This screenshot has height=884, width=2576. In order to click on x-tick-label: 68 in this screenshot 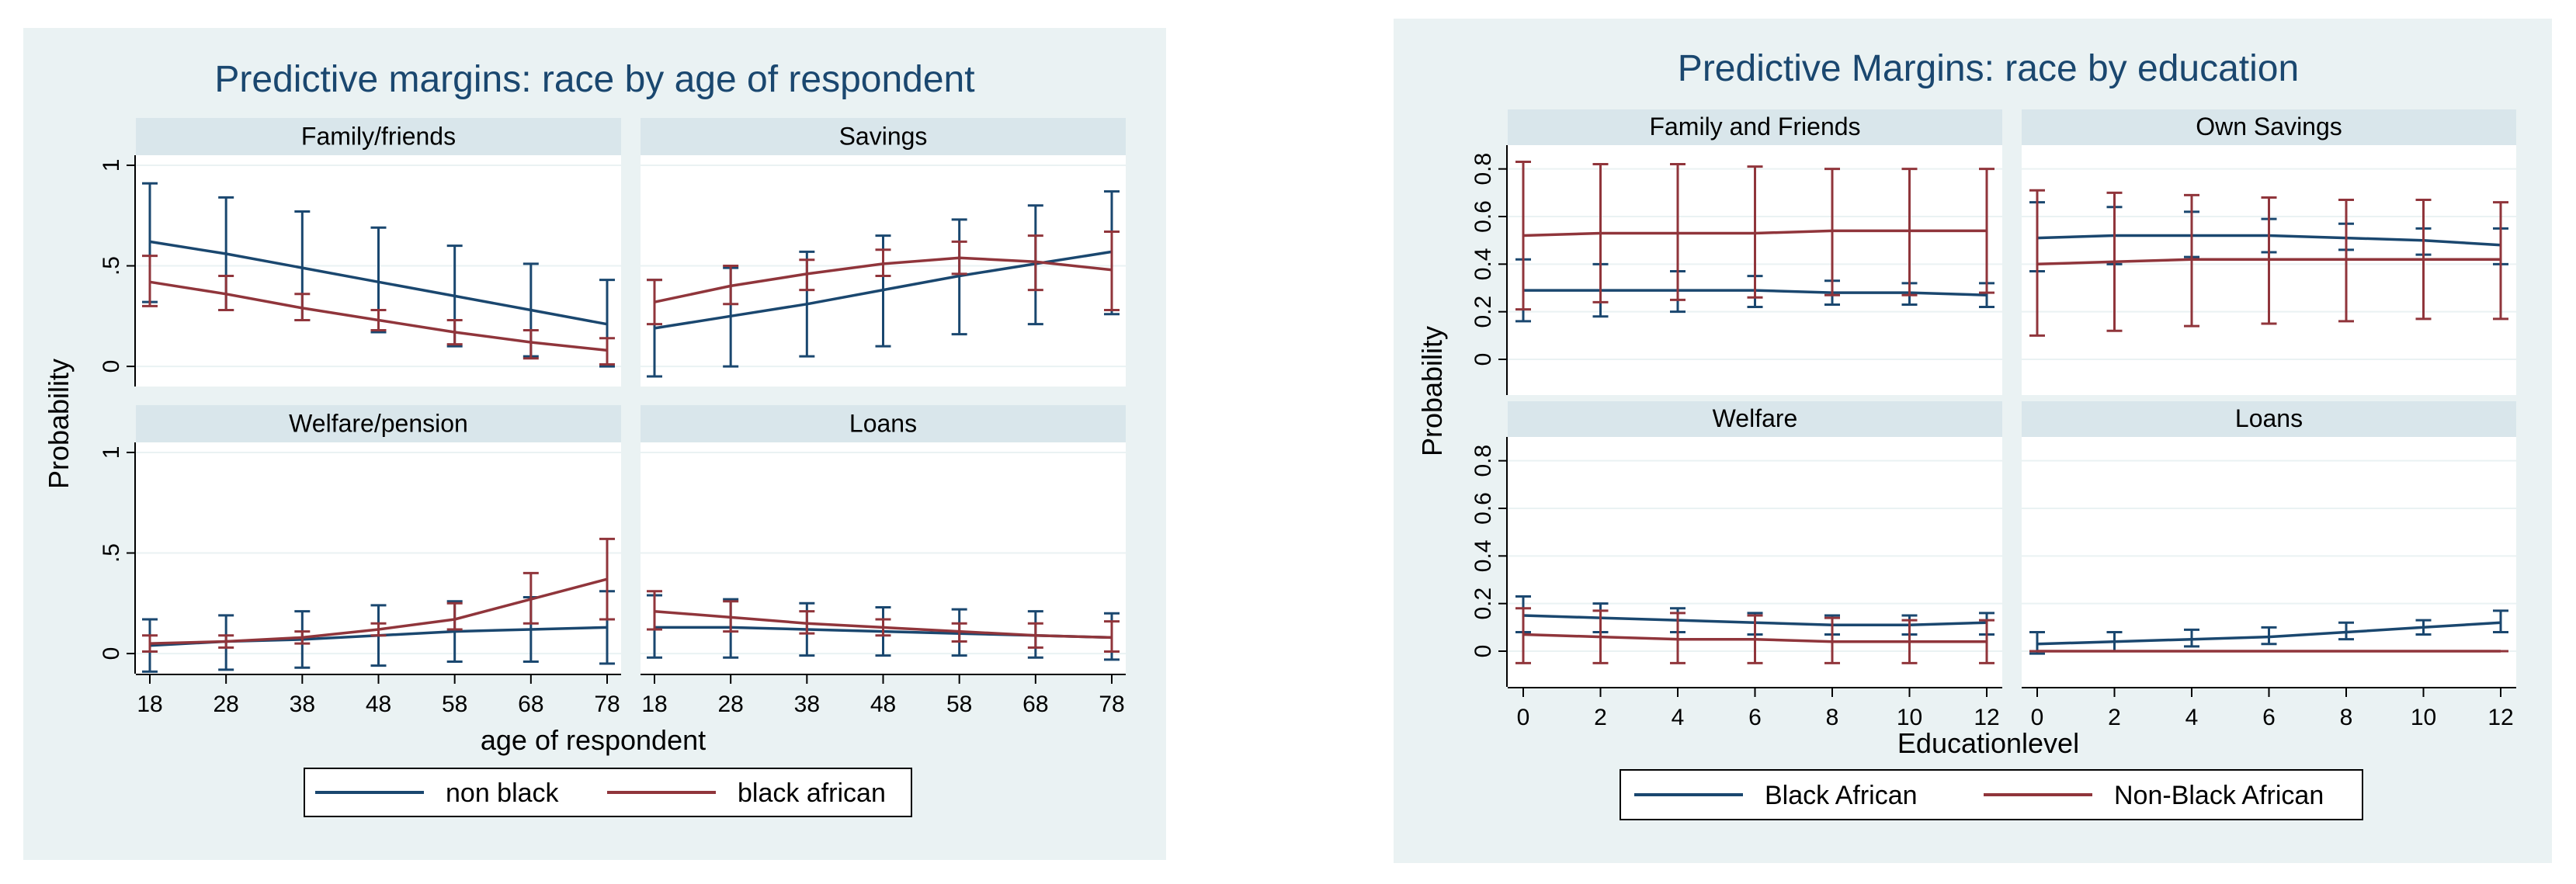, I will do `click(530, 705)`.